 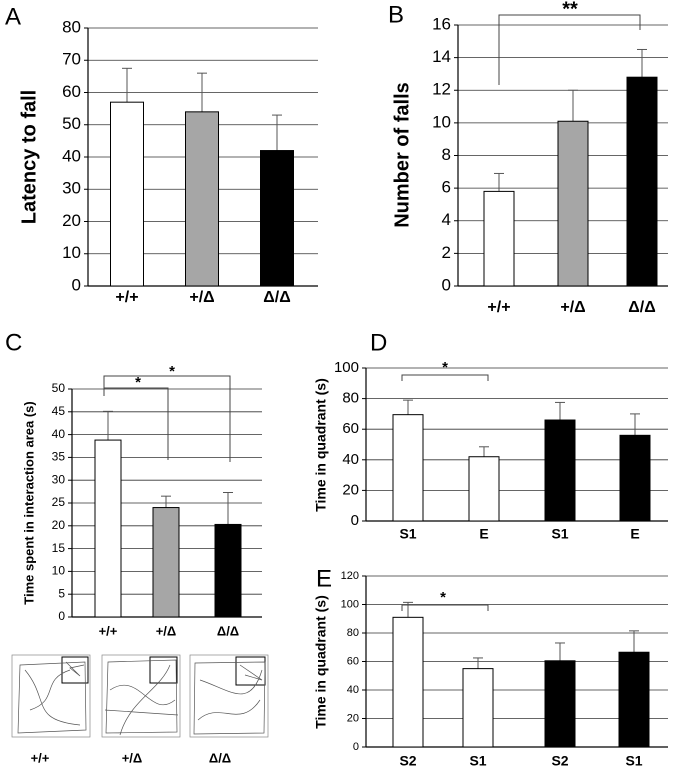 What do you see at coordinates (71, 26) in the screenshot?
I see `y-tick-label: 80` at bounding box center [71, 26].